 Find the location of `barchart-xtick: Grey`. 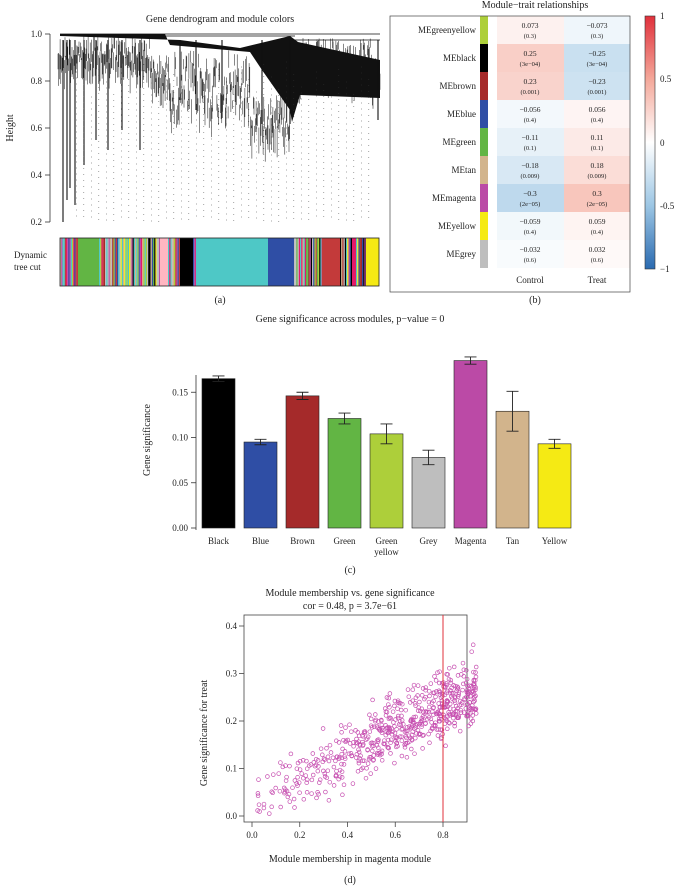

barchart-xtick: Grey is located at coordinates (429, 541).